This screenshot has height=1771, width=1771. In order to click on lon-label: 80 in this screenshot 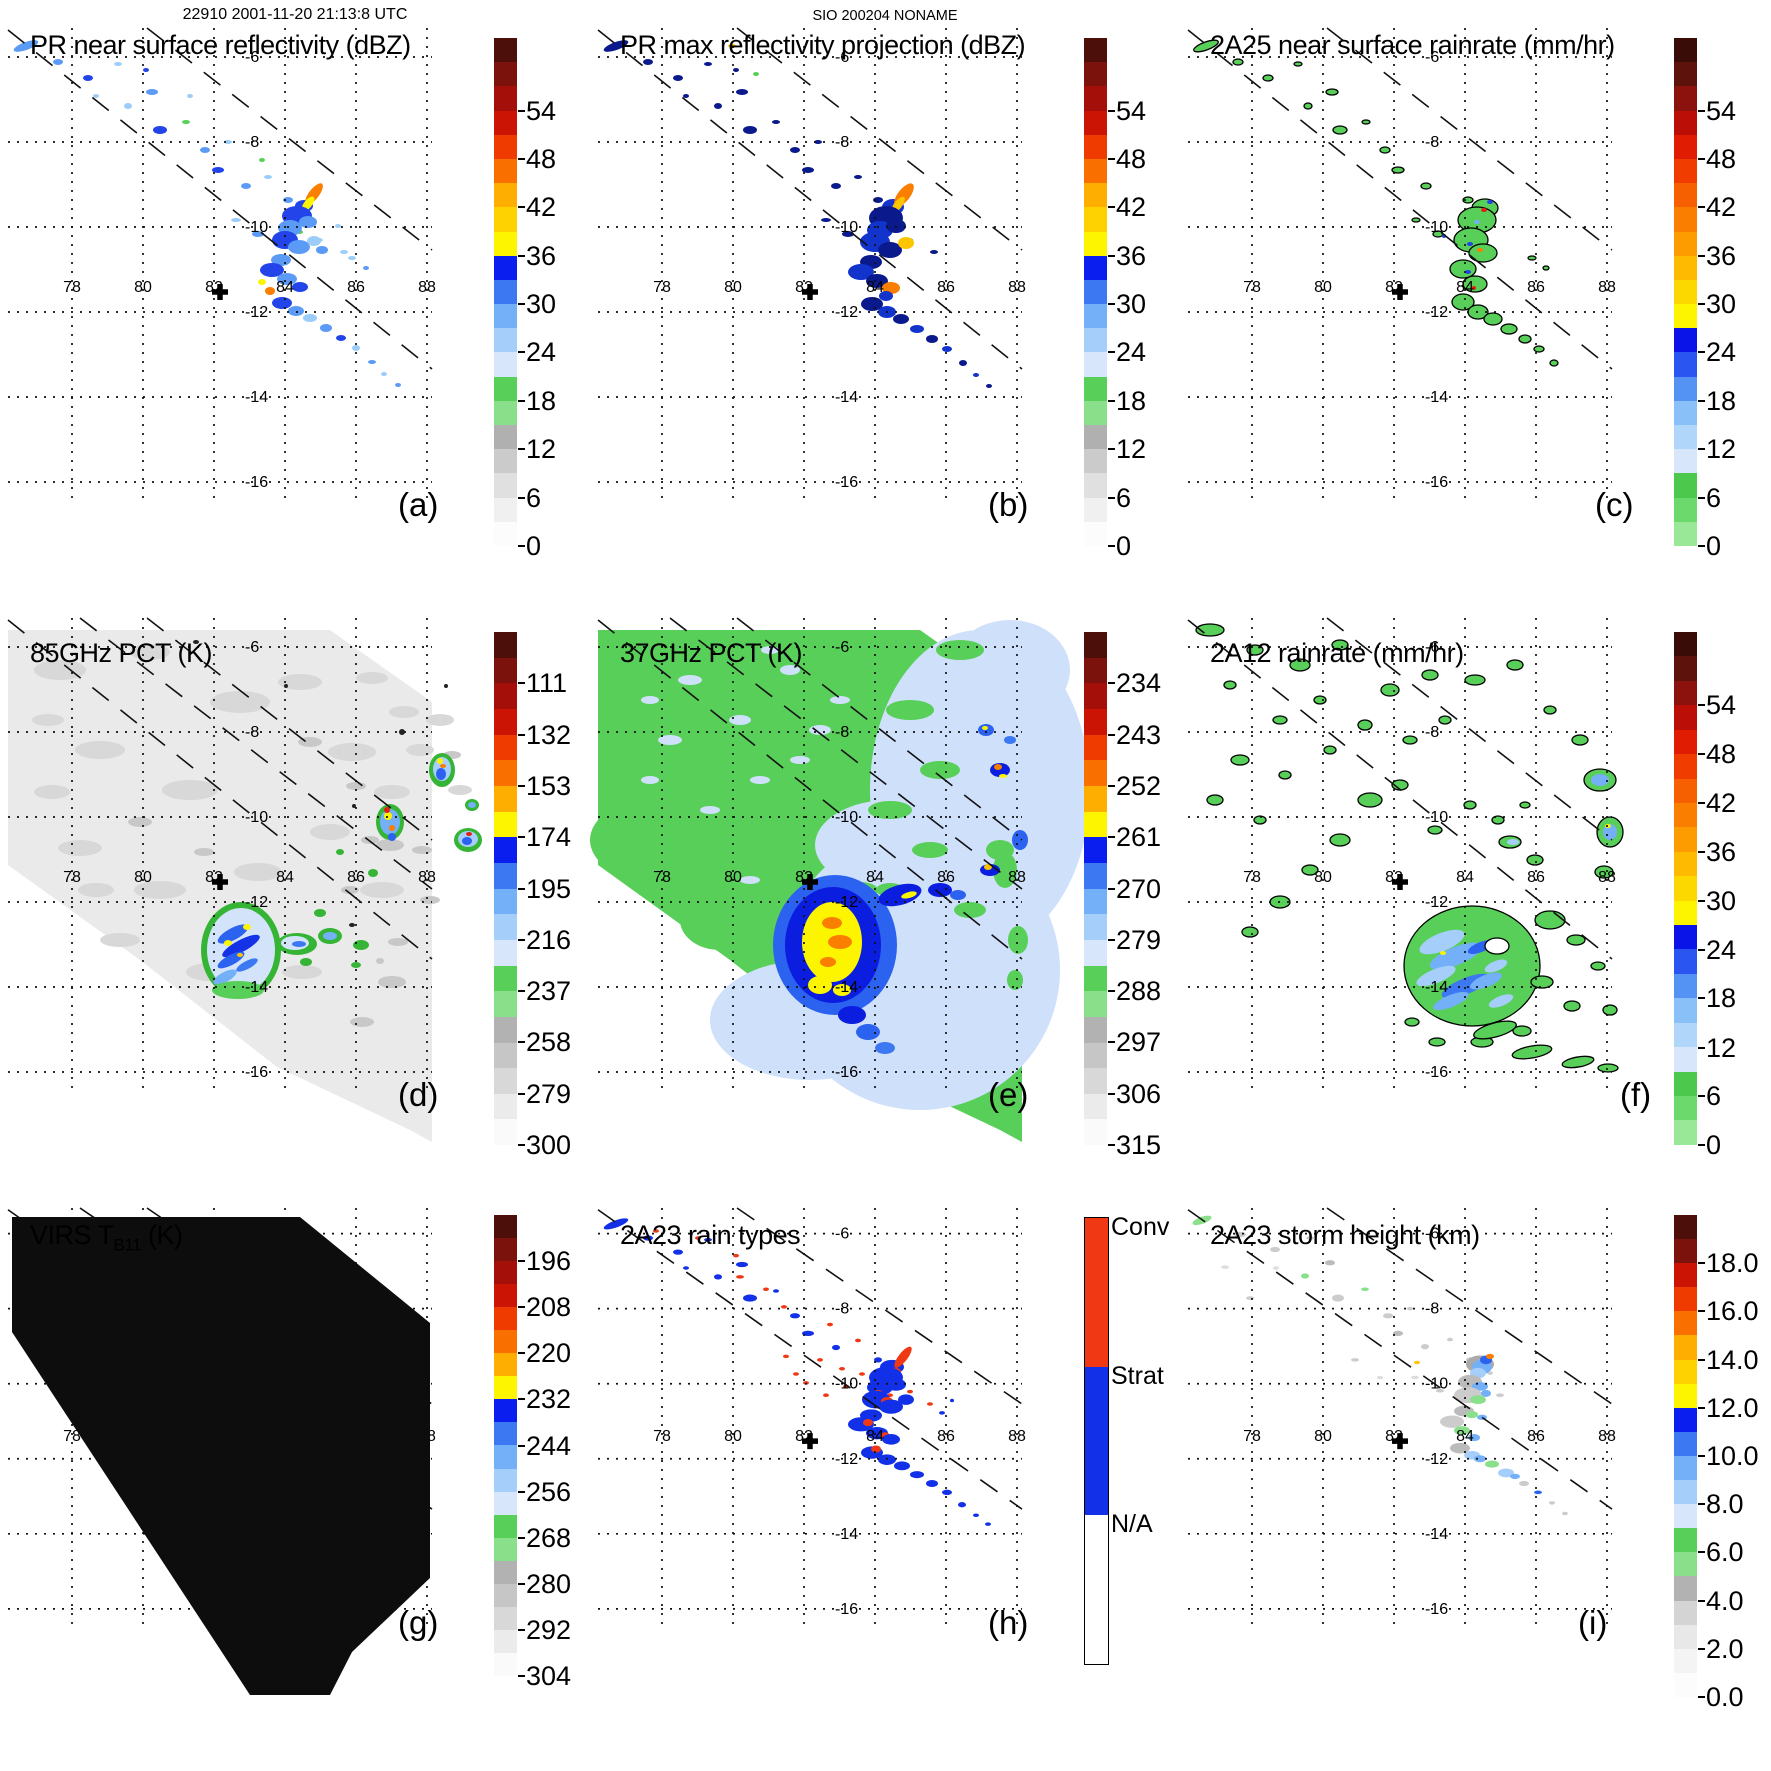, I will do `click(1323, 877)`.